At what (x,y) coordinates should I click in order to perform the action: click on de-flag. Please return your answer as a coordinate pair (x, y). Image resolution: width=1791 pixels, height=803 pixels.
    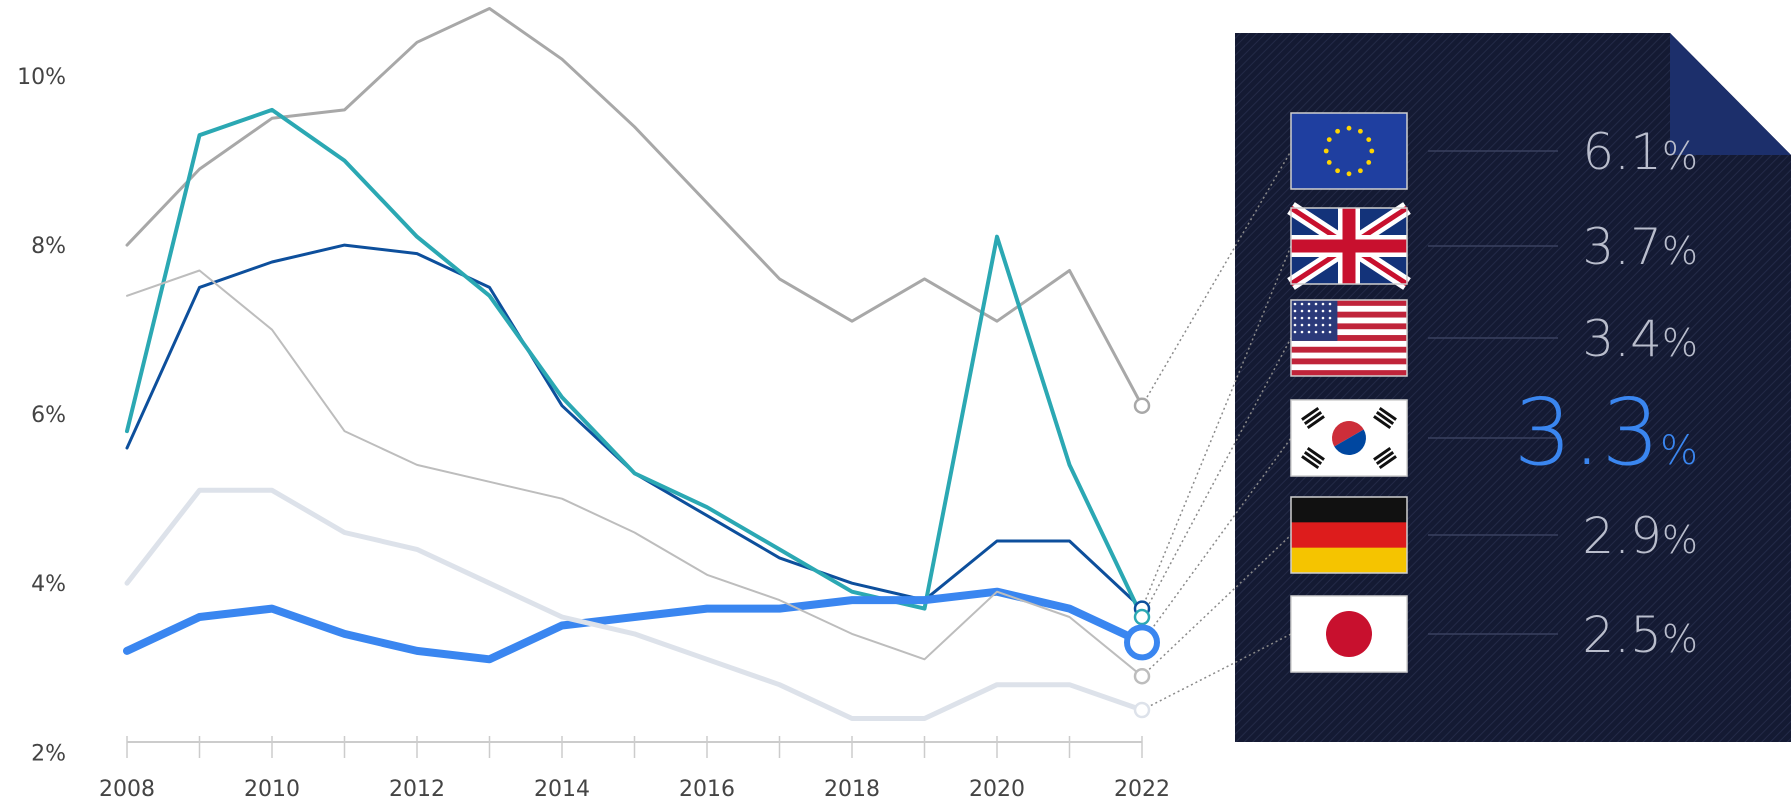
    Looking at the image, I should click on (1349, 535).